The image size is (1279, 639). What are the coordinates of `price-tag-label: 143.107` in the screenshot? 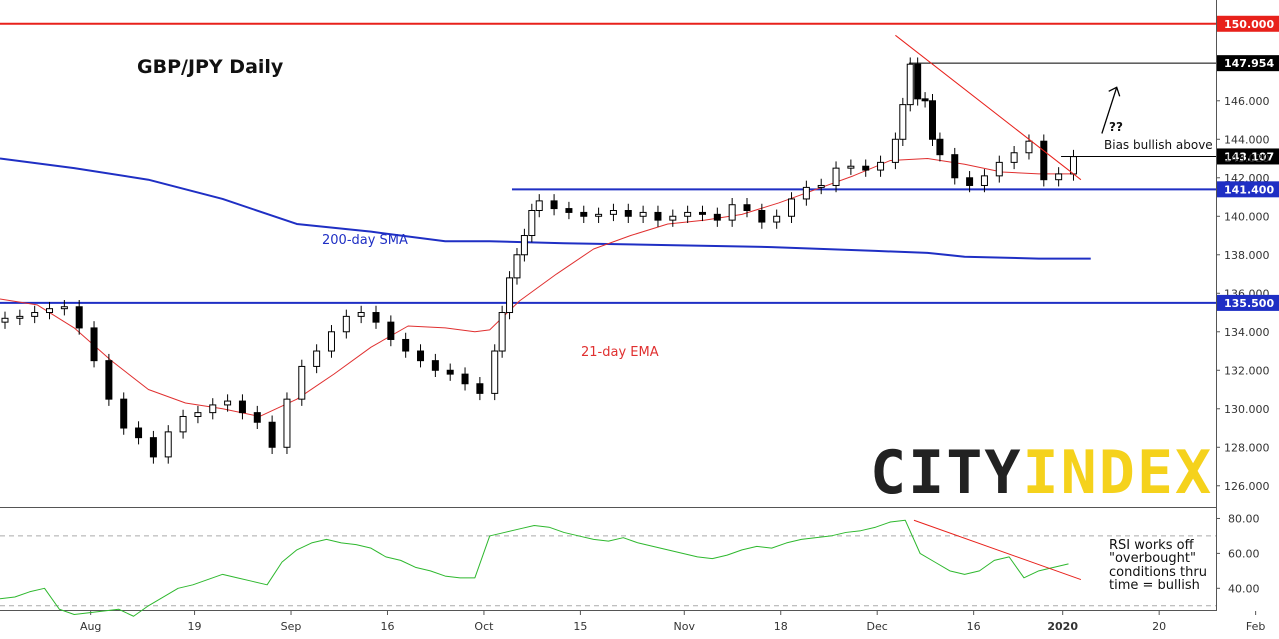 It's located at (1249, 156).